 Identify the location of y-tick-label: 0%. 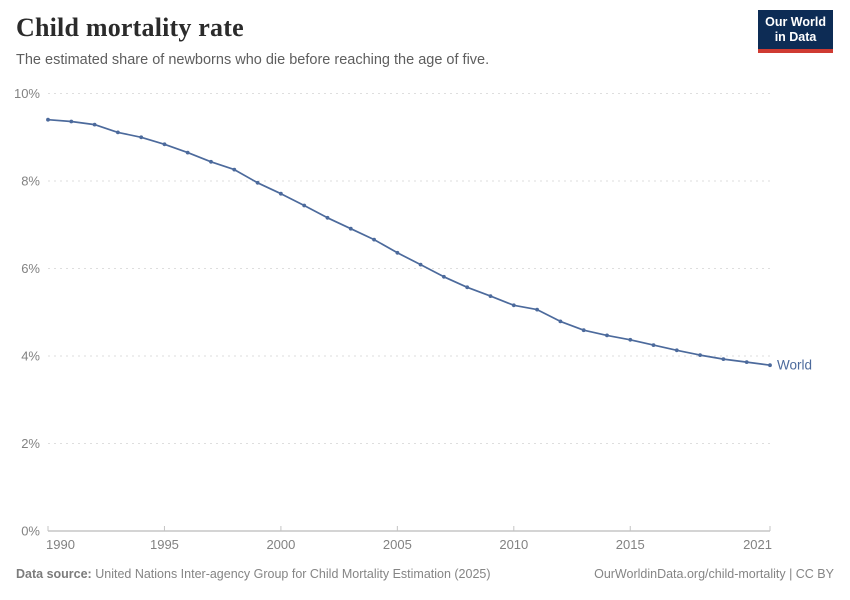
(30, 531).